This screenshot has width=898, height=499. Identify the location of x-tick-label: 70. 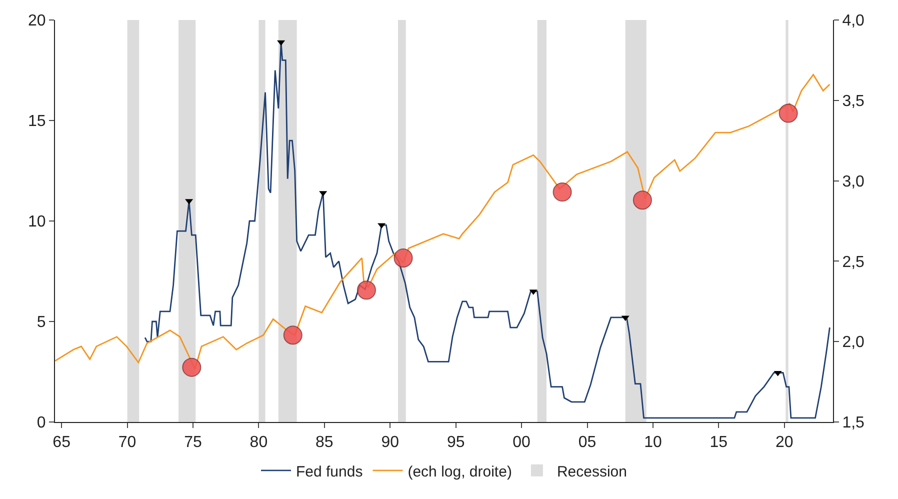
(127, 443).